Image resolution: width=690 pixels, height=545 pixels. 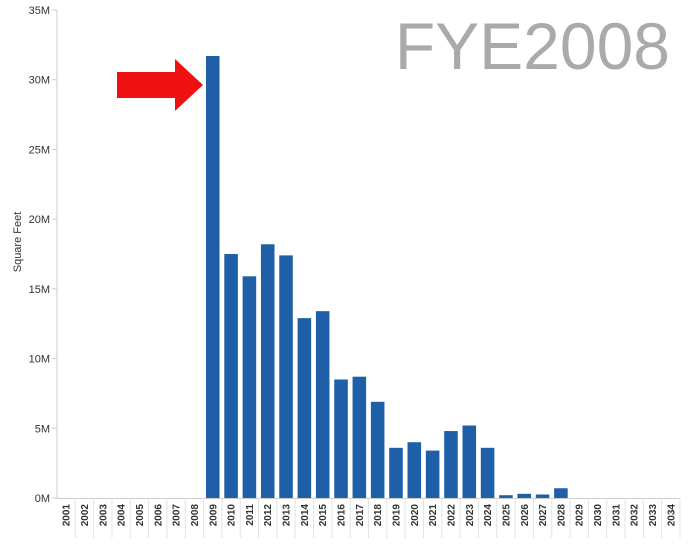 What do you see at coordinates (43, 255) in the screenshot?
I see `y-axis: 0M 5M 10M 15M 20M 25M 30M 35M` at bounding box center [43, 255].